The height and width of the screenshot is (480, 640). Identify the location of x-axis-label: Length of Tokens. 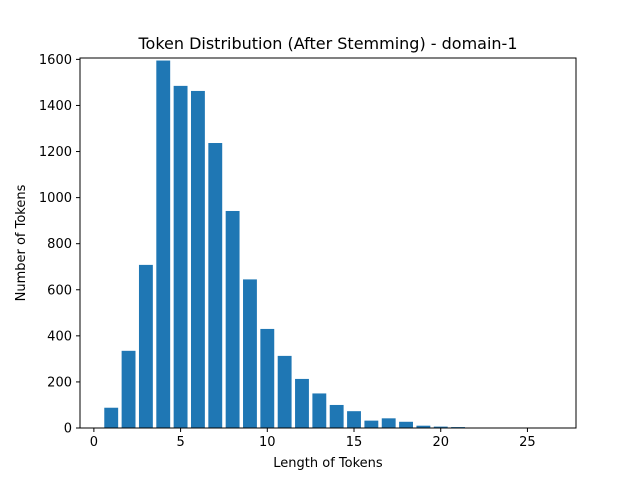
(328, 463).